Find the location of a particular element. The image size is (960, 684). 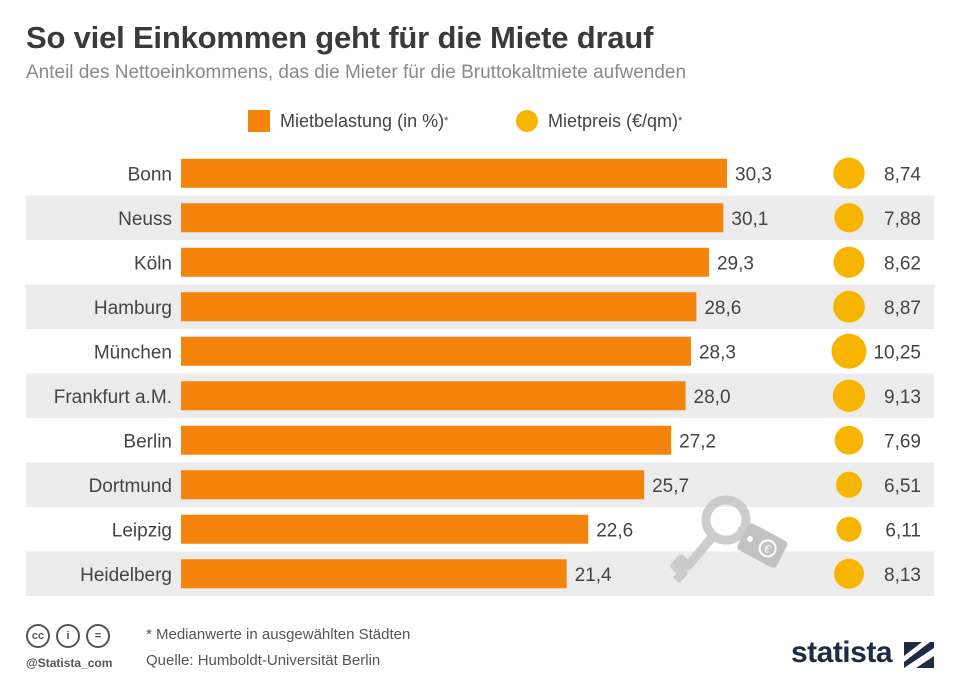

legend: Mietbelastung (in %) * Mietpreis (€/qm) * is located at coordinates (480, 123).